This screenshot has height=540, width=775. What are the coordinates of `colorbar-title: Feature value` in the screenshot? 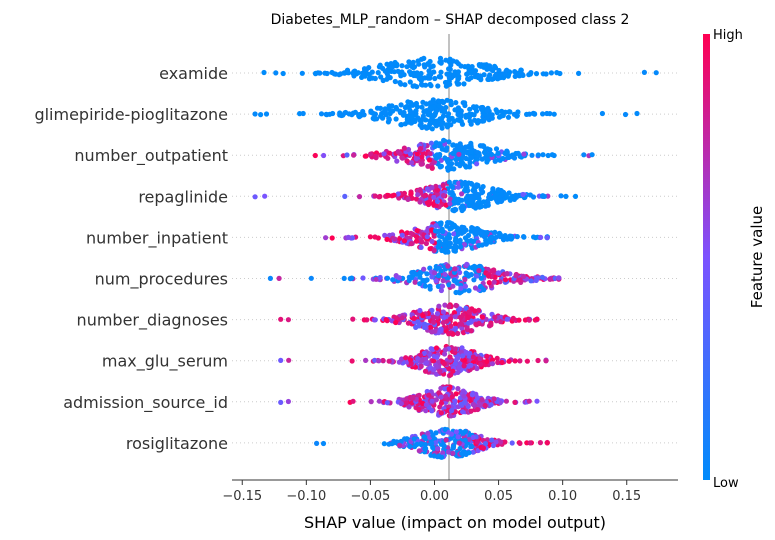 It's located at (757, 257).